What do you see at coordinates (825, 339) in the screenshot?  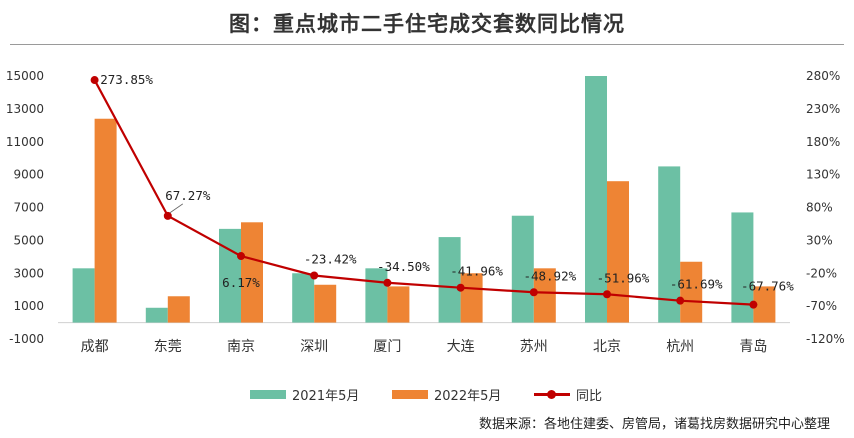 I see `y-right-tick-label: -120%` at bounding box center [825, 339].